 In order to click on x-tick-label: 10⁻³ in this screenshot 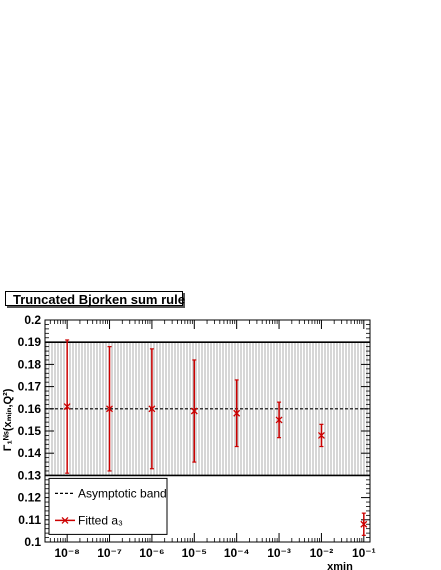, I will do `click(279, 553)`.